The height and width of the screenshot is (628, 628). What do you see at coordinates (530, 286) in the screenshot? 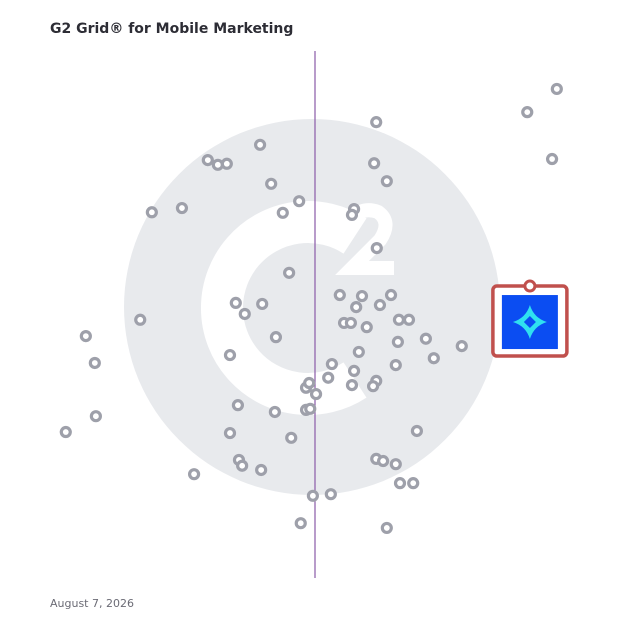
I see `highlight-dot` at bounding box center [530, 286].